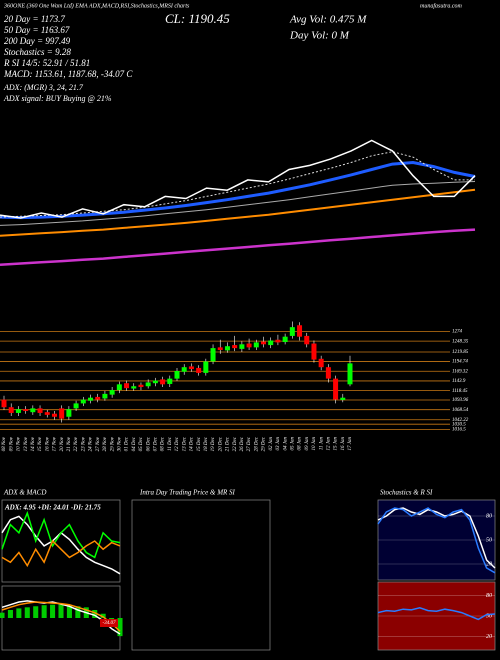  I want to click on x-tick-label: 04 Dec, so click(134, 443).